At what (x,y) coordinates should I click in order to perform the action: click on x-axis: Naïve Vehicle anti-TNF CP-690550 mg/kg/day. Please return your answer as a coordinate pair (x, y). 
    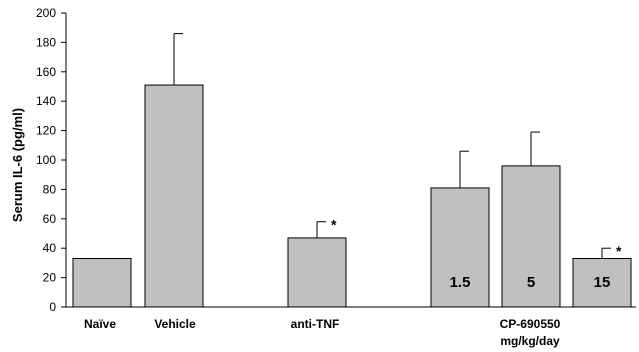
    Looking at the image, I should click on (351, 327).